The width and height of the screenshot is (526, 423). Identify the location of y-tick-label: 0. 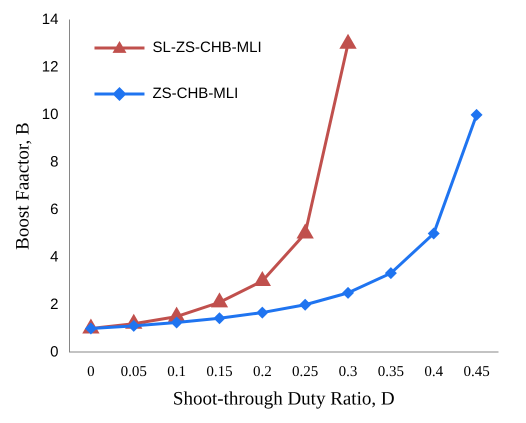
(54, 351).